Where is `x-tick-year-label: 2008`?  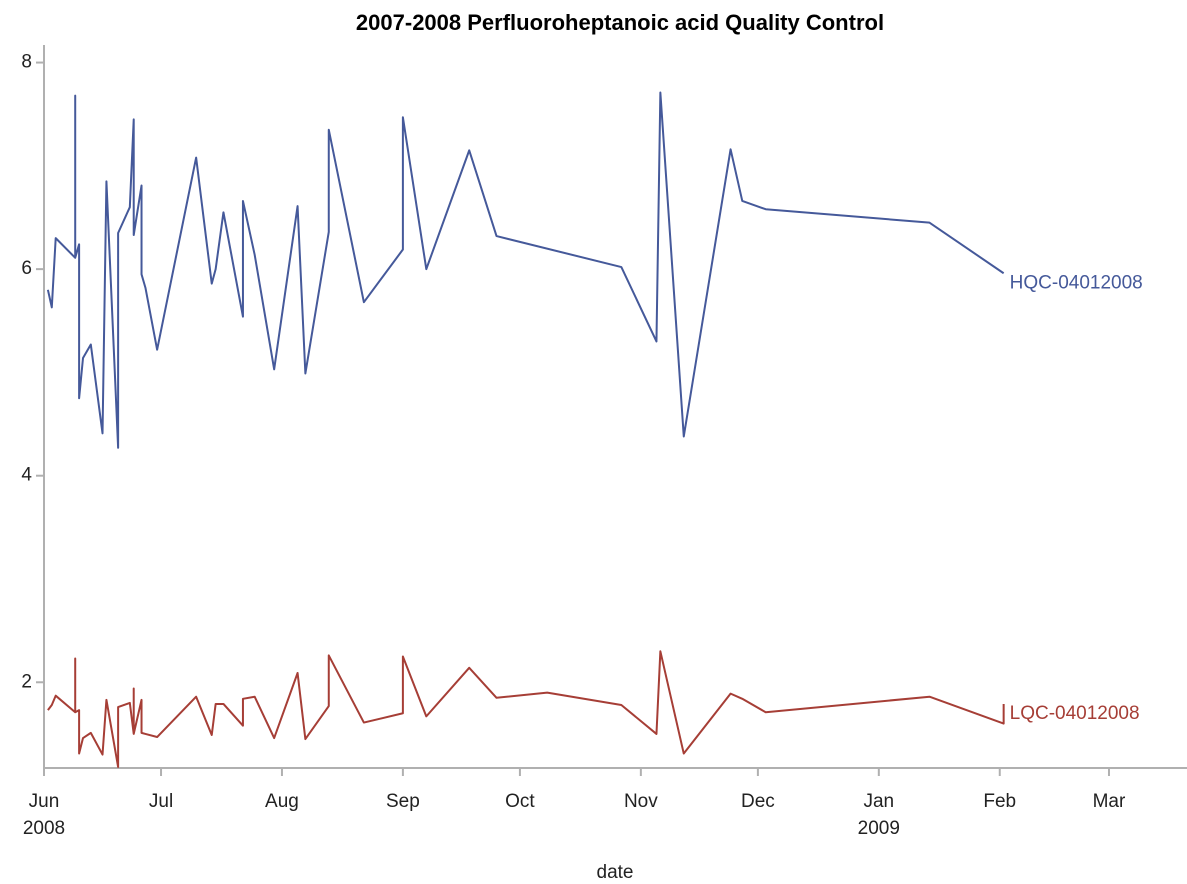
x-tick-year-label: 2008 is located at coordinates (44, 828).